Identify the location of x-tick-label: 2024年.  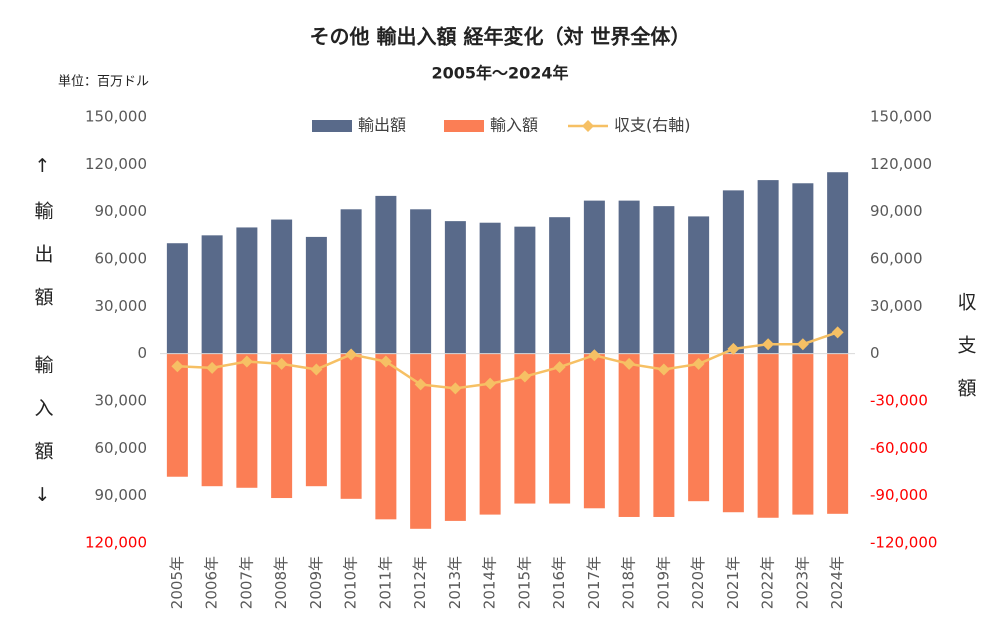
(837, 582).